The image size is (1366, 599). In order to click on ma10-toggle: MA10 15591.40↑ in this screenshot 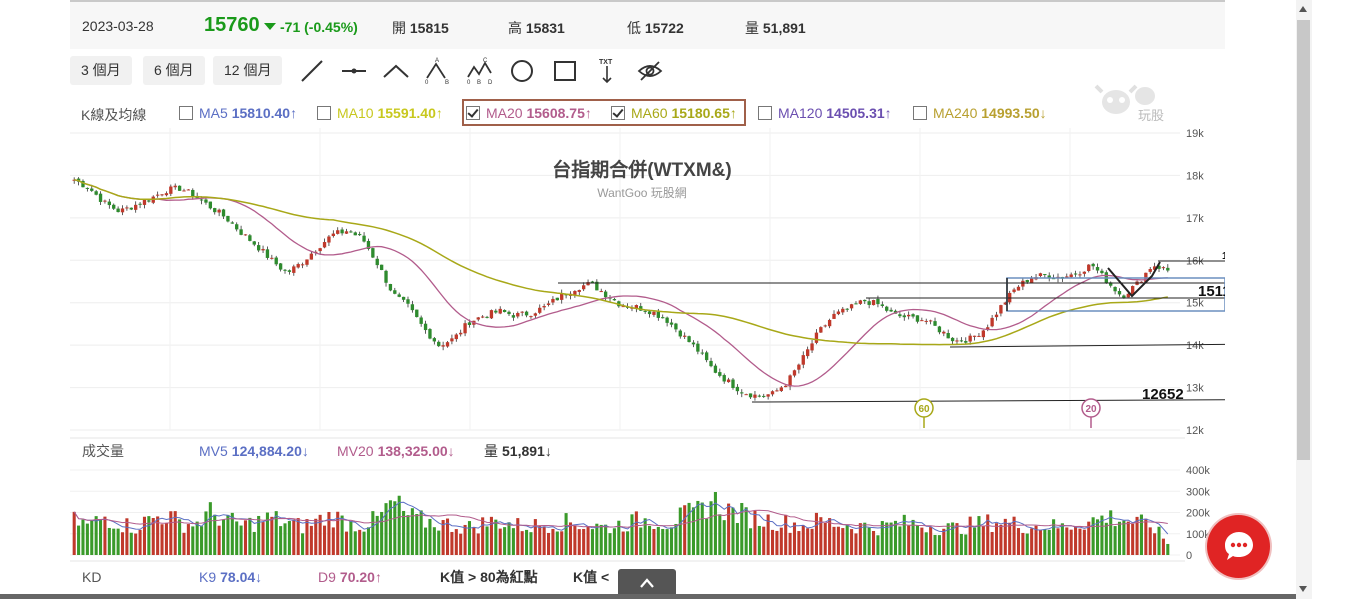, I will do `click(380, 113)`.